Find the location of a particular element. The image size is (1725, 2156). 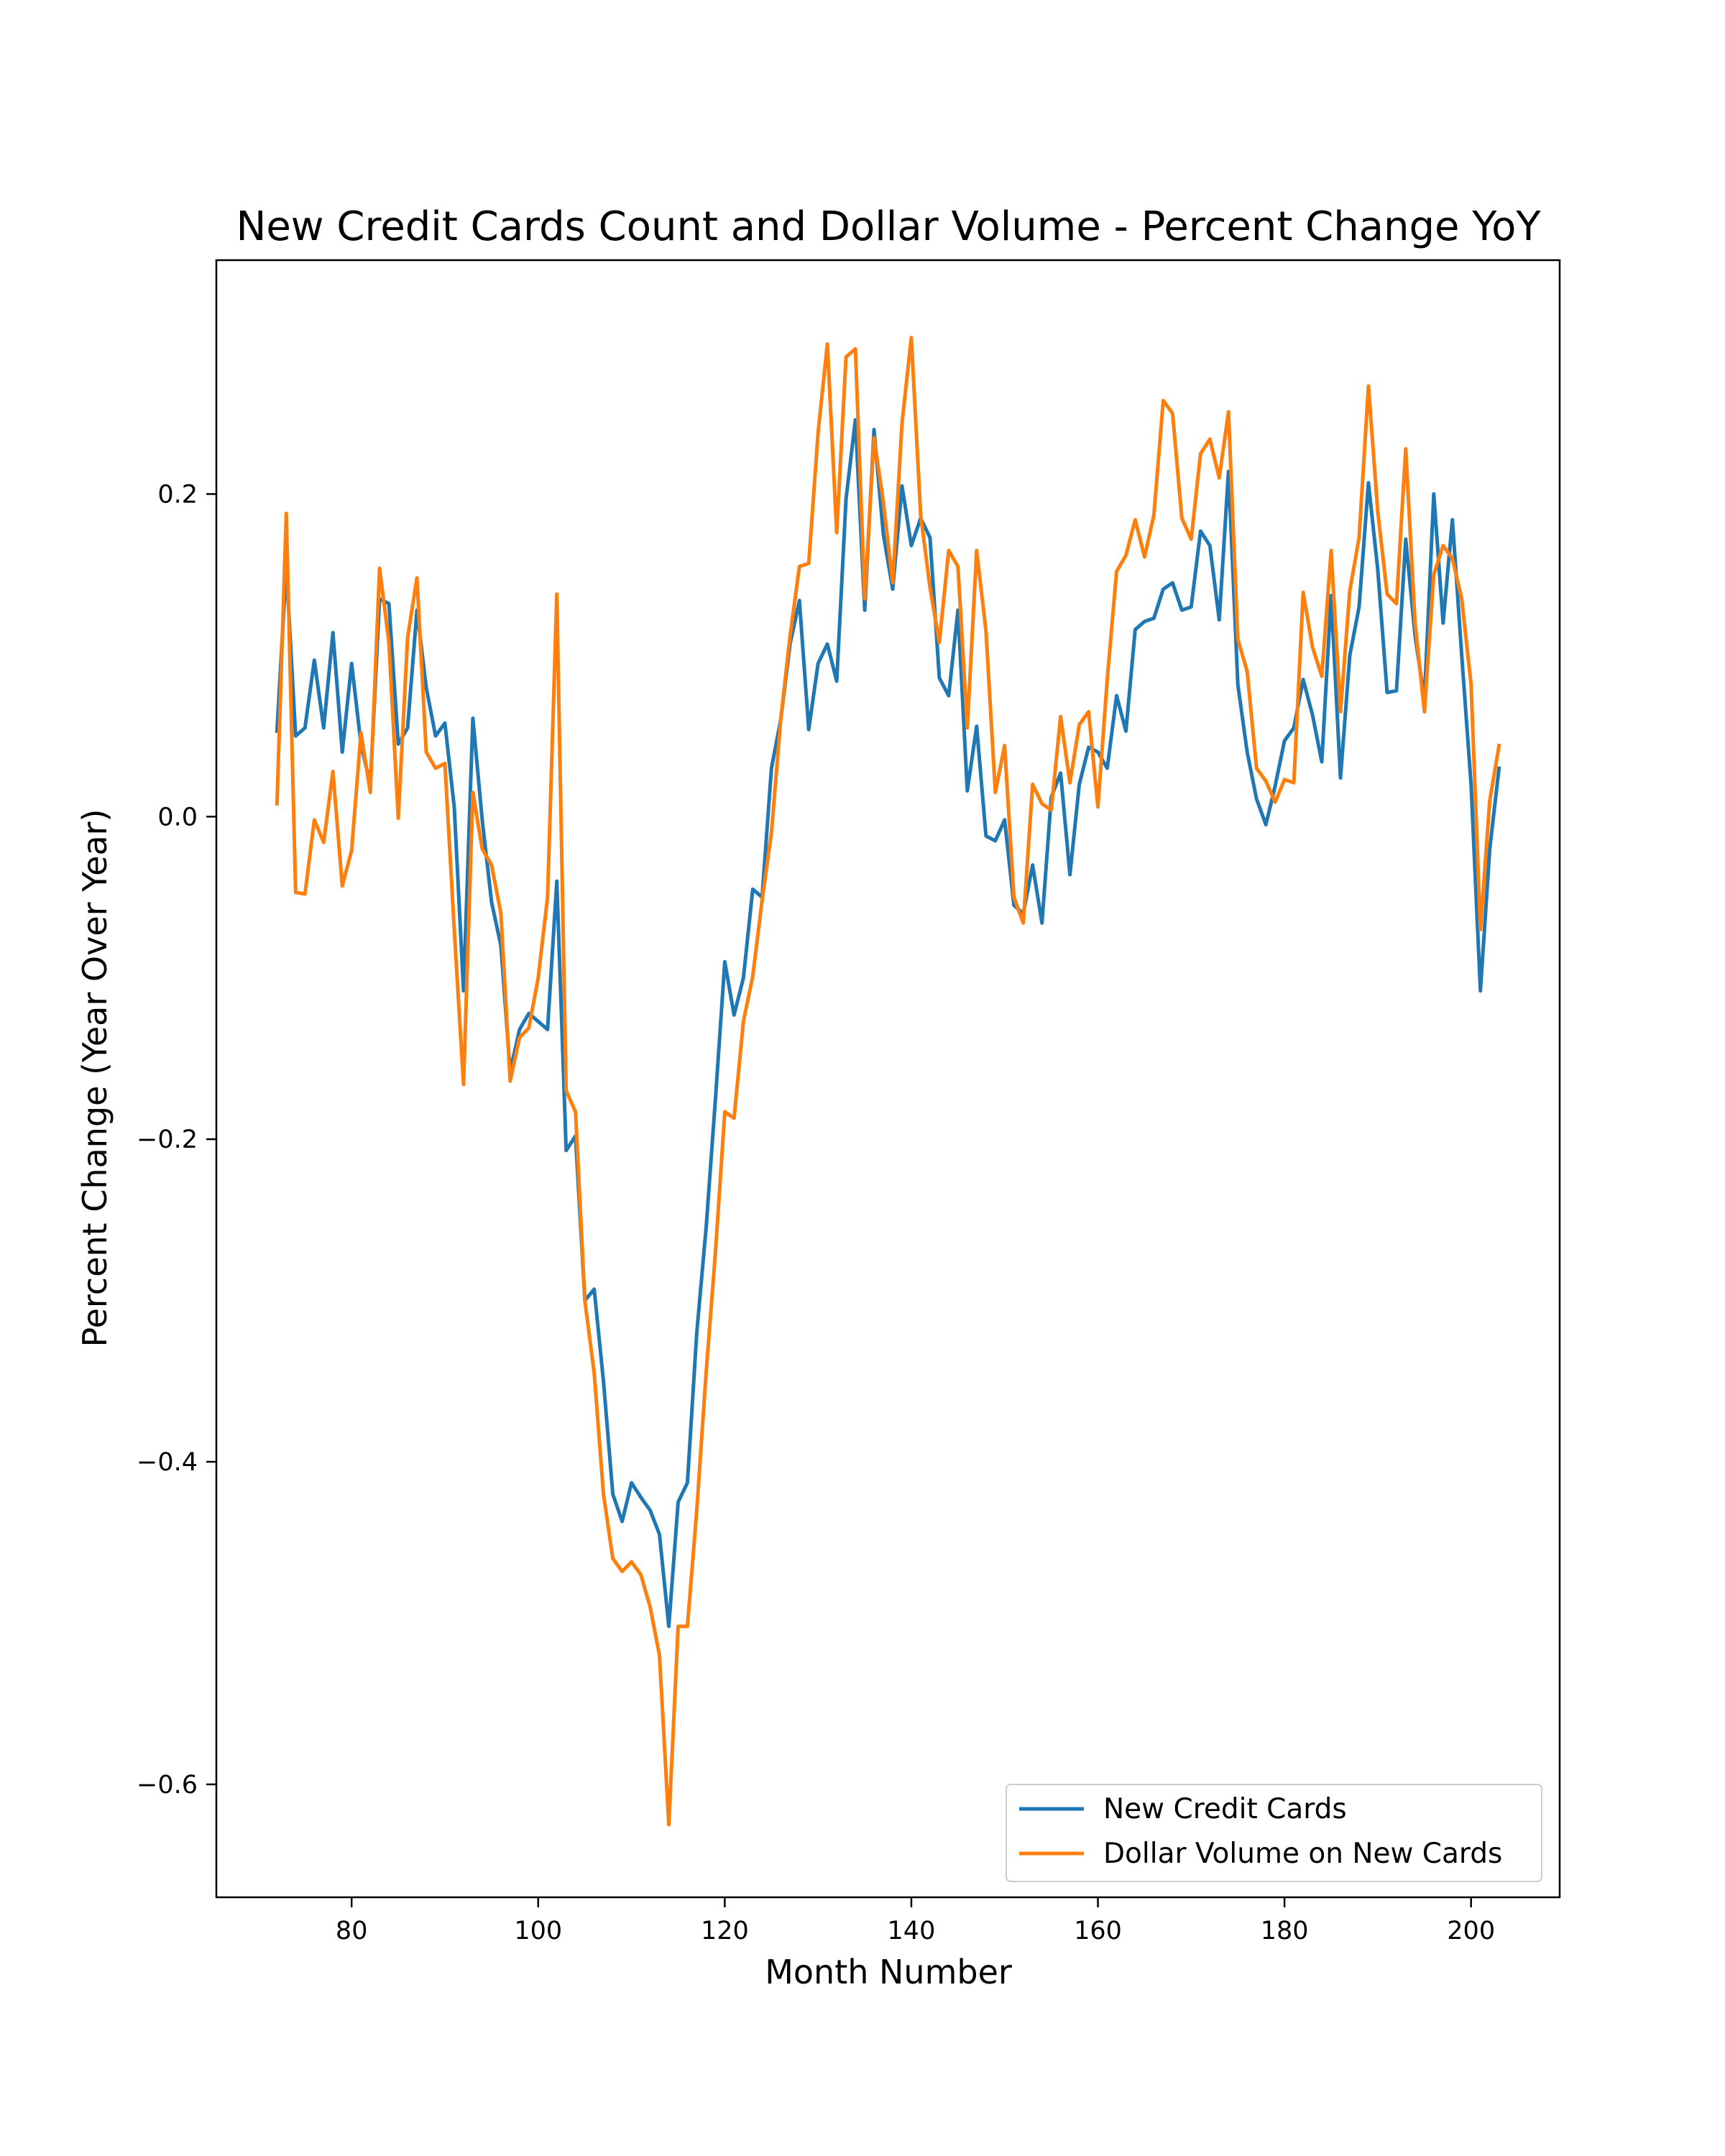

x-tick-label: 100 is located at coordinates (538, 1931).